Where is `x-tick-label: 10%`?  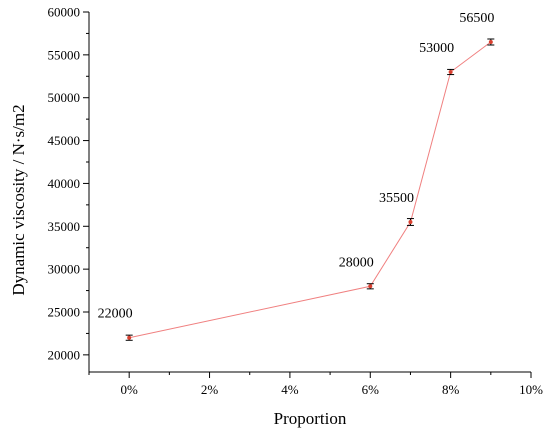 x-tick-label: 10% is located at coordinates (531, 389).